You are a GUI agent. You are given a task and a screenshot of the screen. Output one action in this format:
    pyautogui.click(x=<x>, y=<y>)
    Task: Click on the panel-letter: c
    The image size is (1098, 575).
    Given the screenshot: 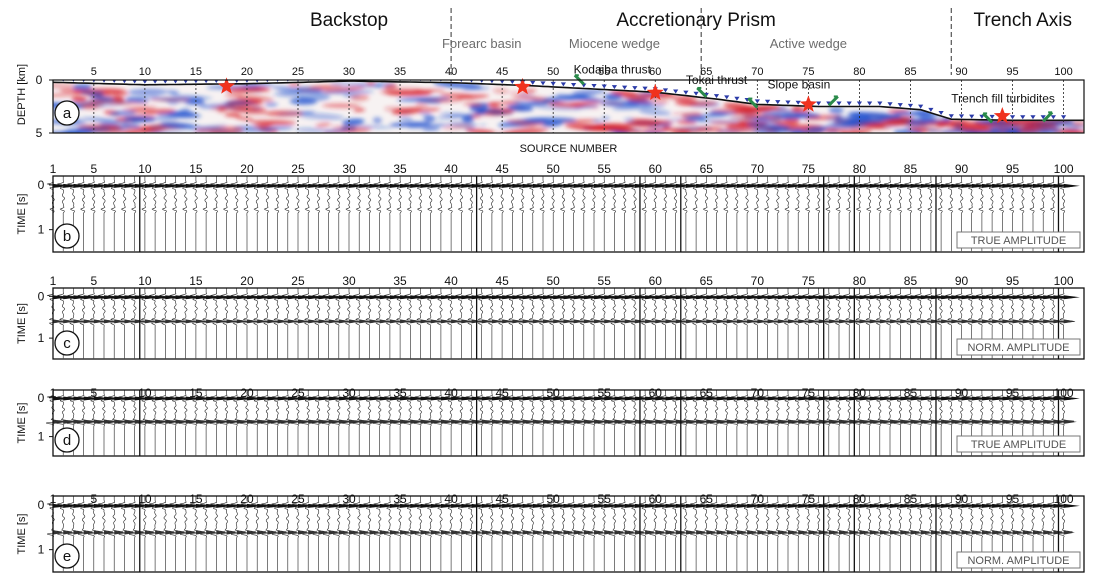 What is the action you would take?
    pyautogui.click(x=67, y=343)
    